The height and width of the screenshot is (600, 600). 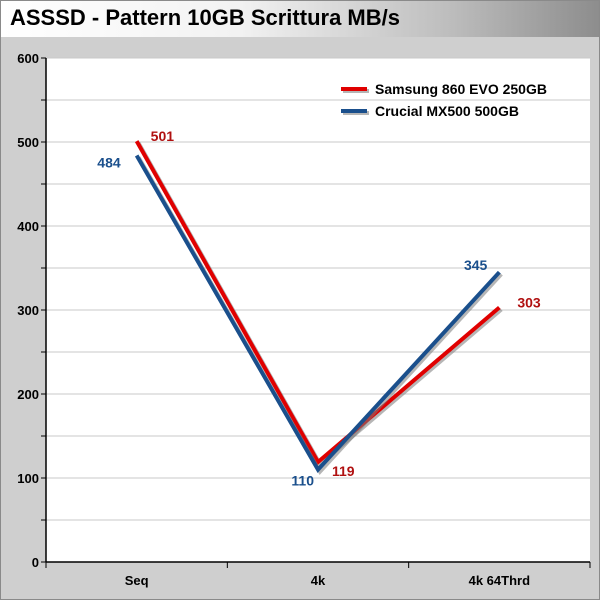 I want to click on y-tick-label: 200, so click(x=28, y=394).